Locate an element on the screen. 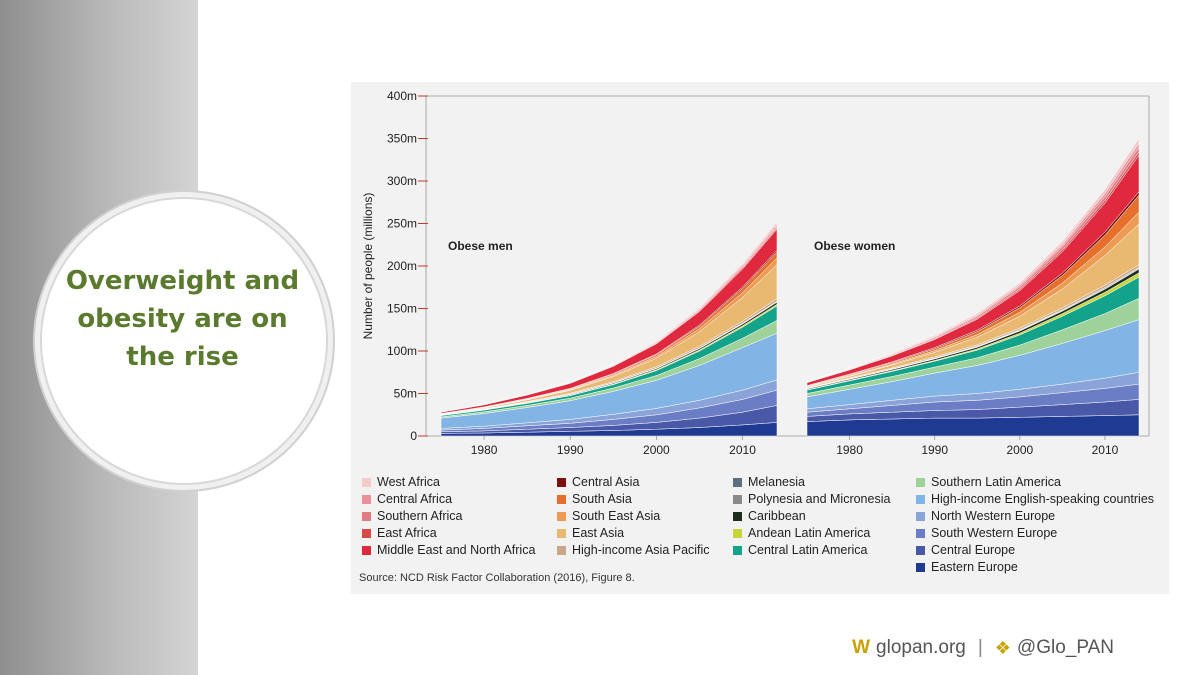  legend-label: East Africa is located at coordinates (407, 533).